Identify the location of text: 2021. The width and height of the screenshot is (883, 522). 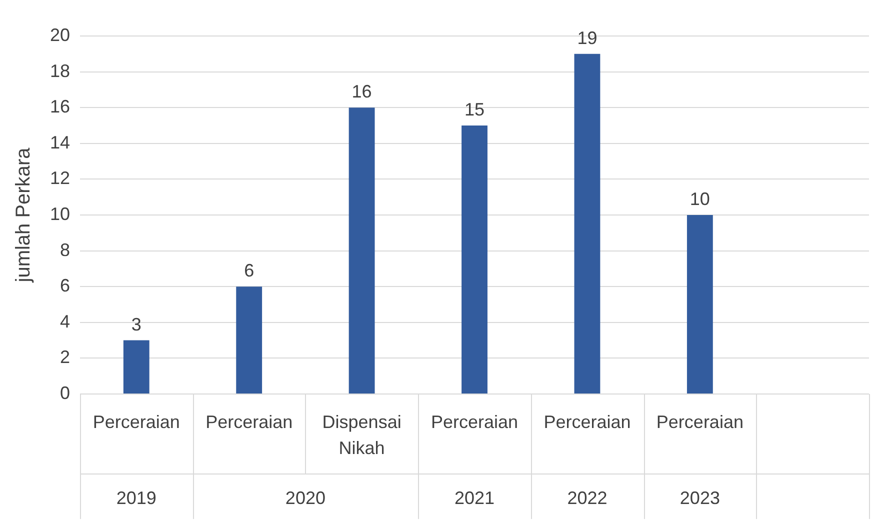
(474, 498).